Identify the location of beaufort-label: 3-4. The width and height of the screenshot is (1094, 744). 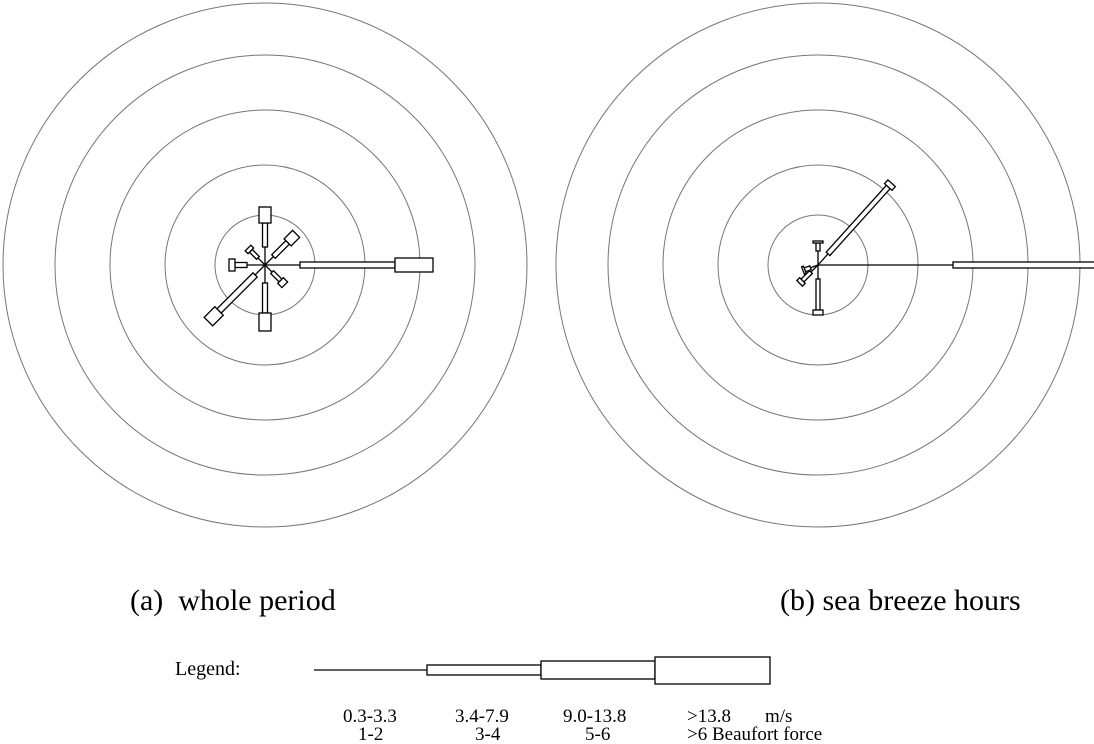
(488, 734).